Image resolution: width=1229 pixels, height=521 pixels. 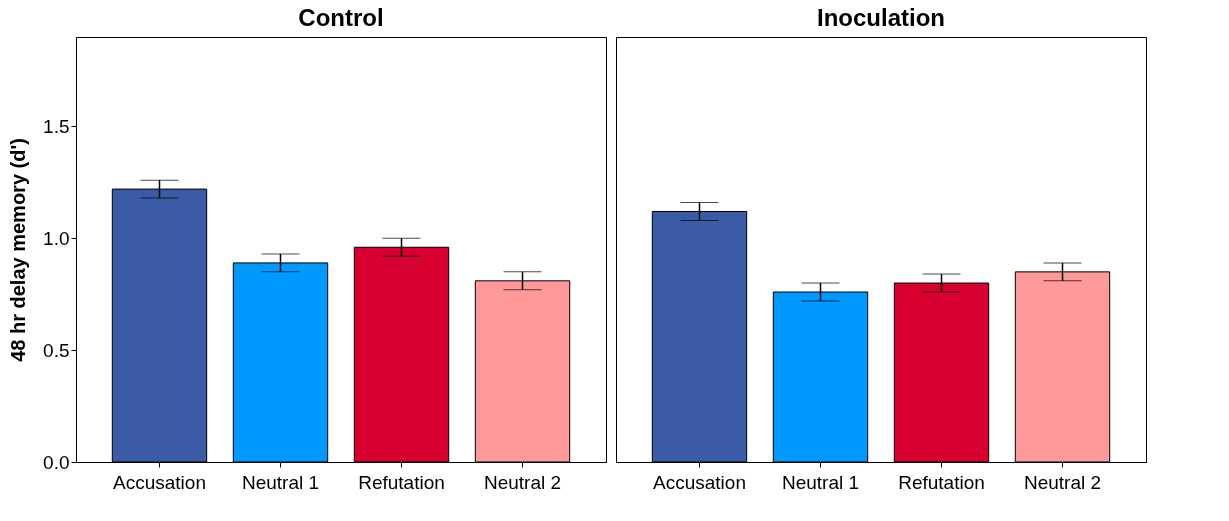 What do you see at coordinates (56, 238) in the screenshot?
I see `y-tick-label: 1.0` at bounding box center [56, 238].